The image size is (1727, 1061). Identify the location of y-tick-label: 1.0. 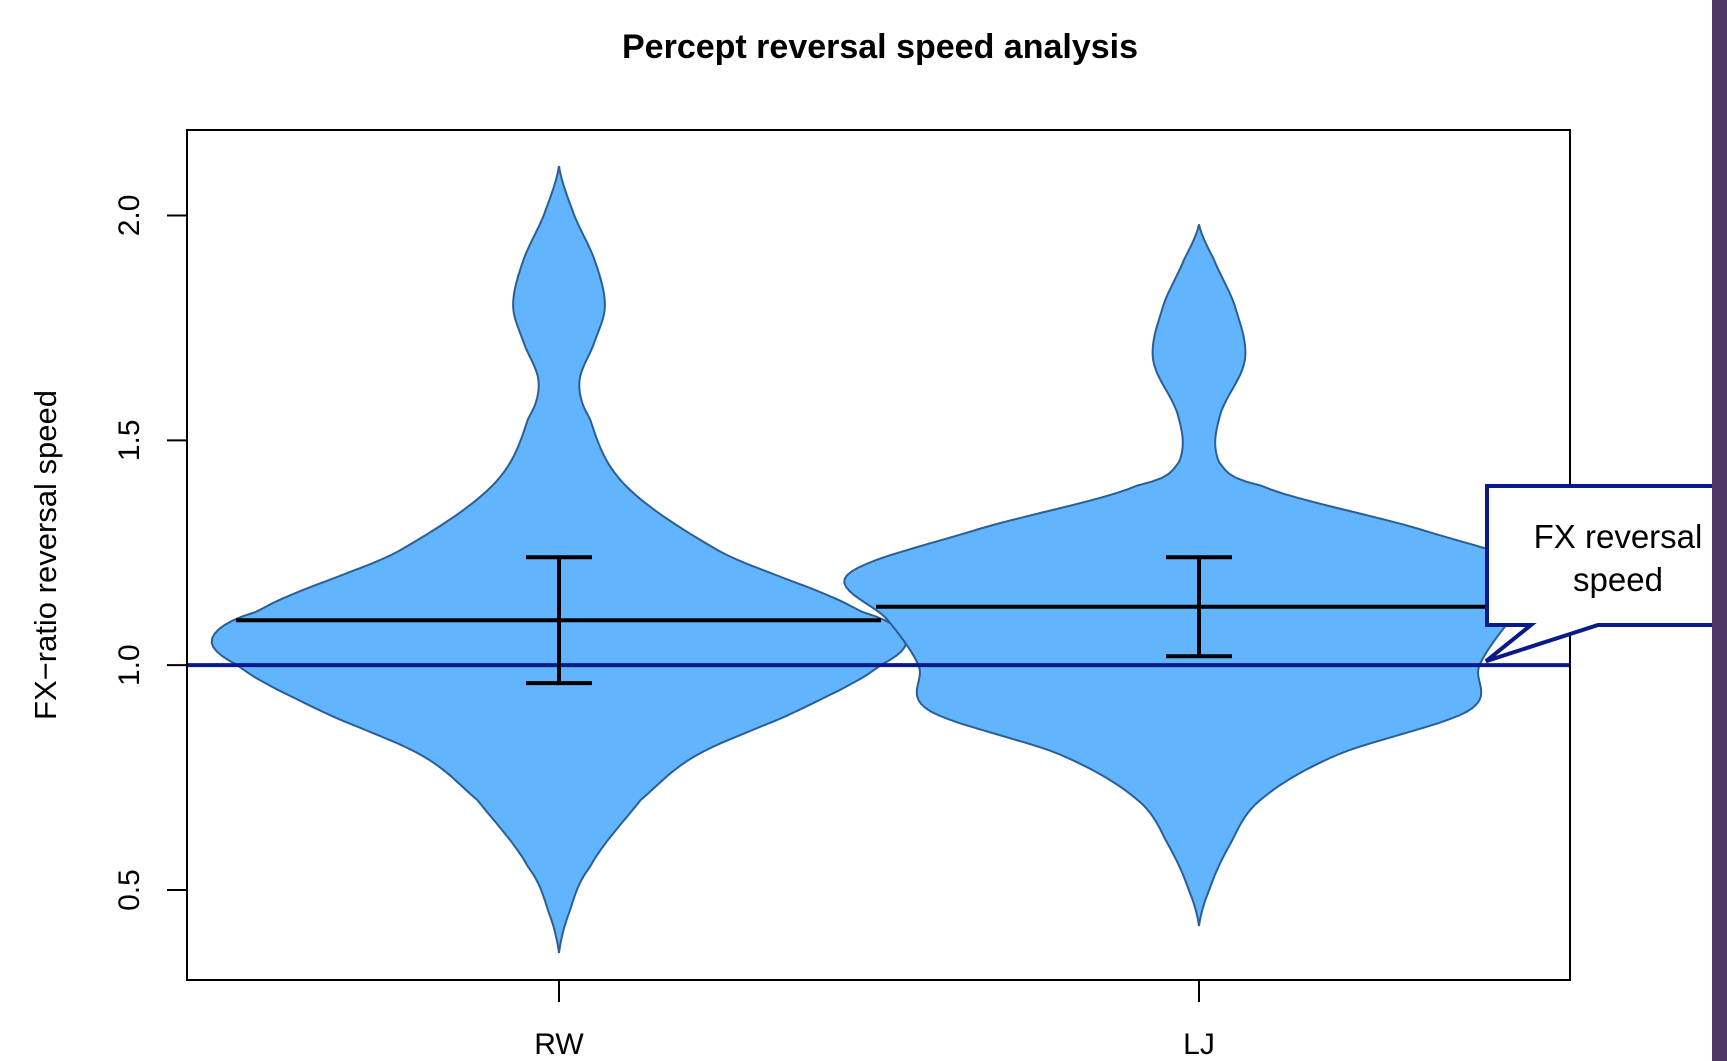
(129, 665).